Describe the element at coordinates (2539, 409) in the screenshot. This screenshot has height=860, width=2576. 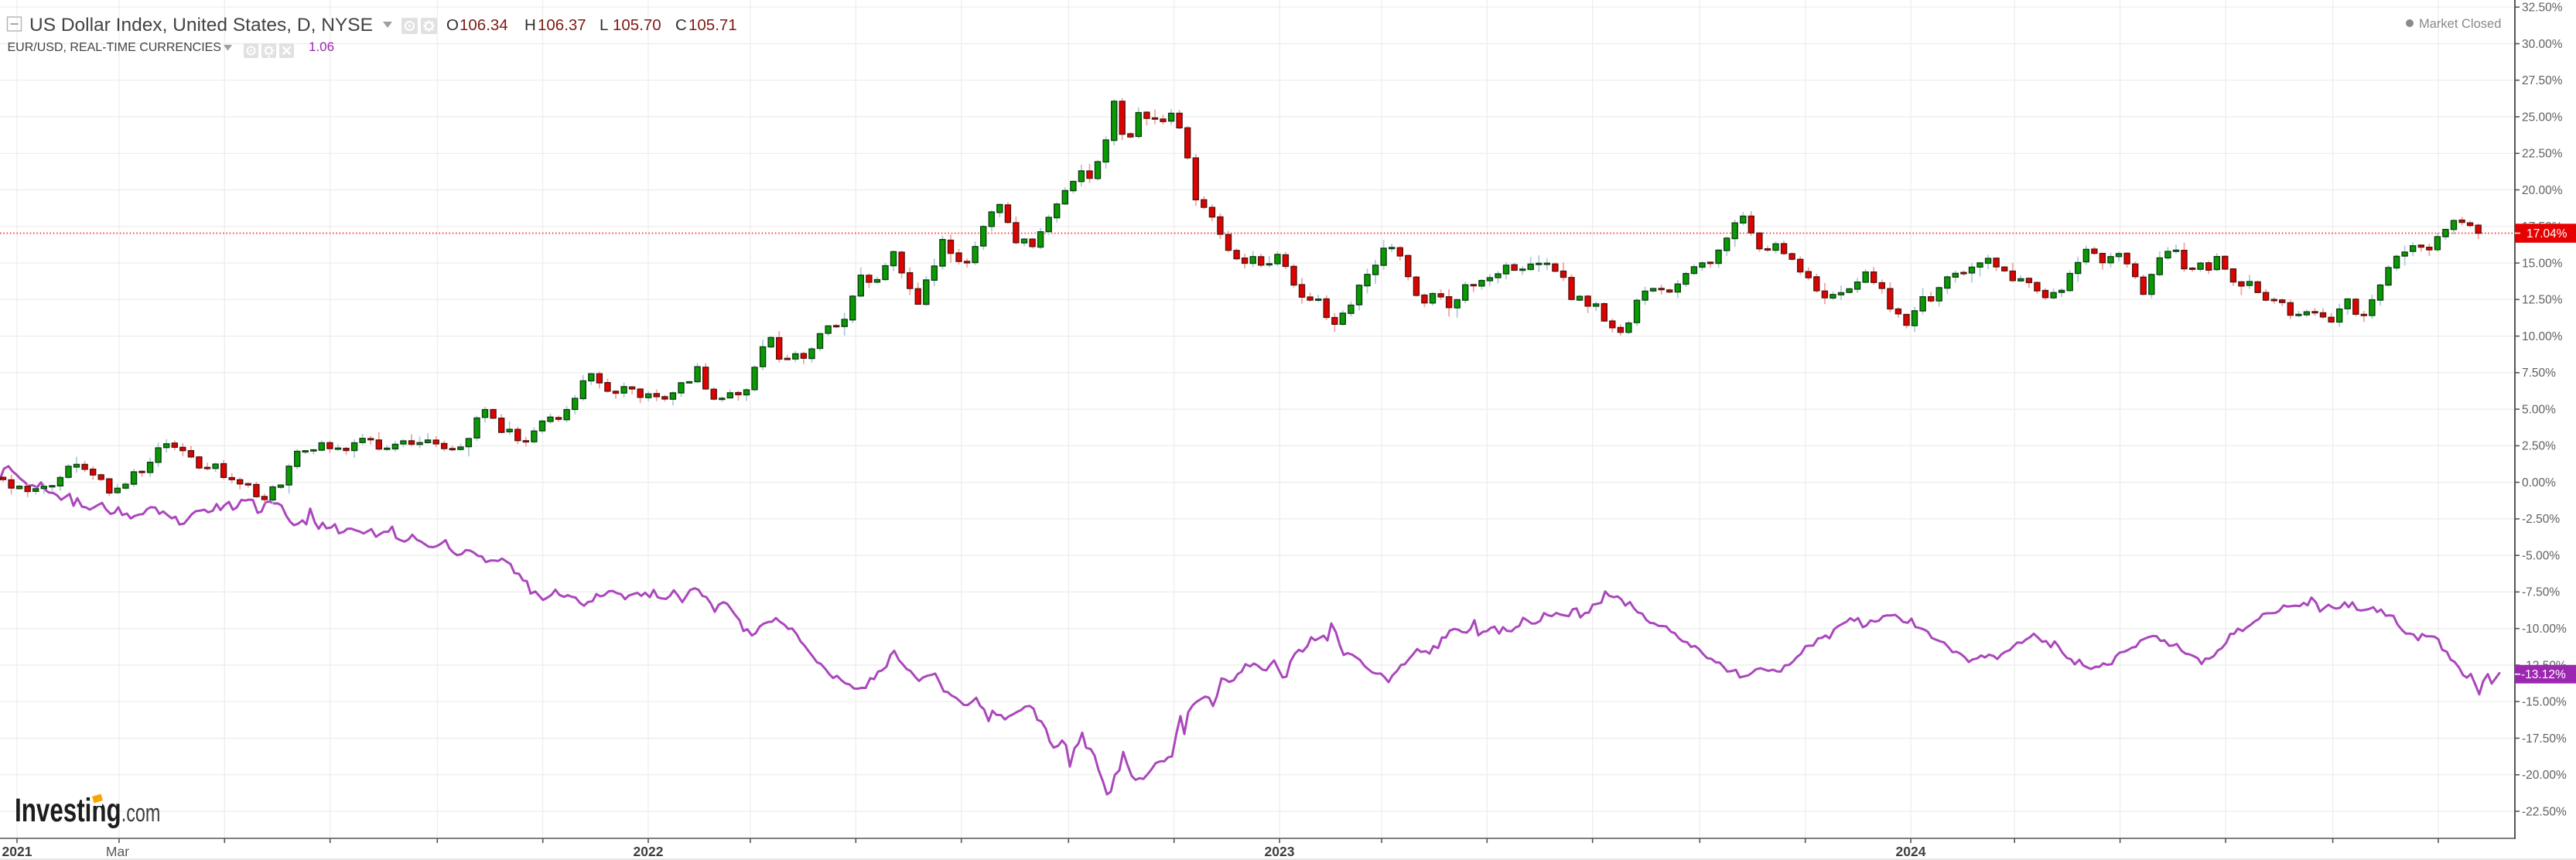
I see `svg-text: 5.00%` at that location.